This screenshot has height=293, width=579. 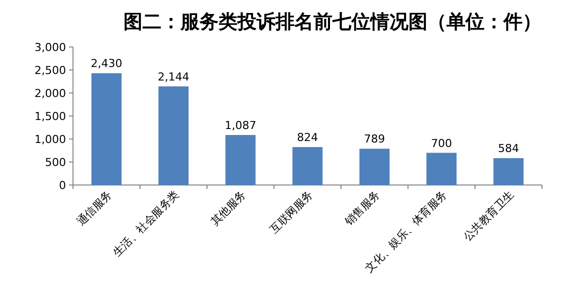 What do you see at coordinates (333, 22) in the screenshot?
I see `chart-title: 图二：服务类投诉排名前七位情况图（单位：件）` at bounding box center [333, 22].